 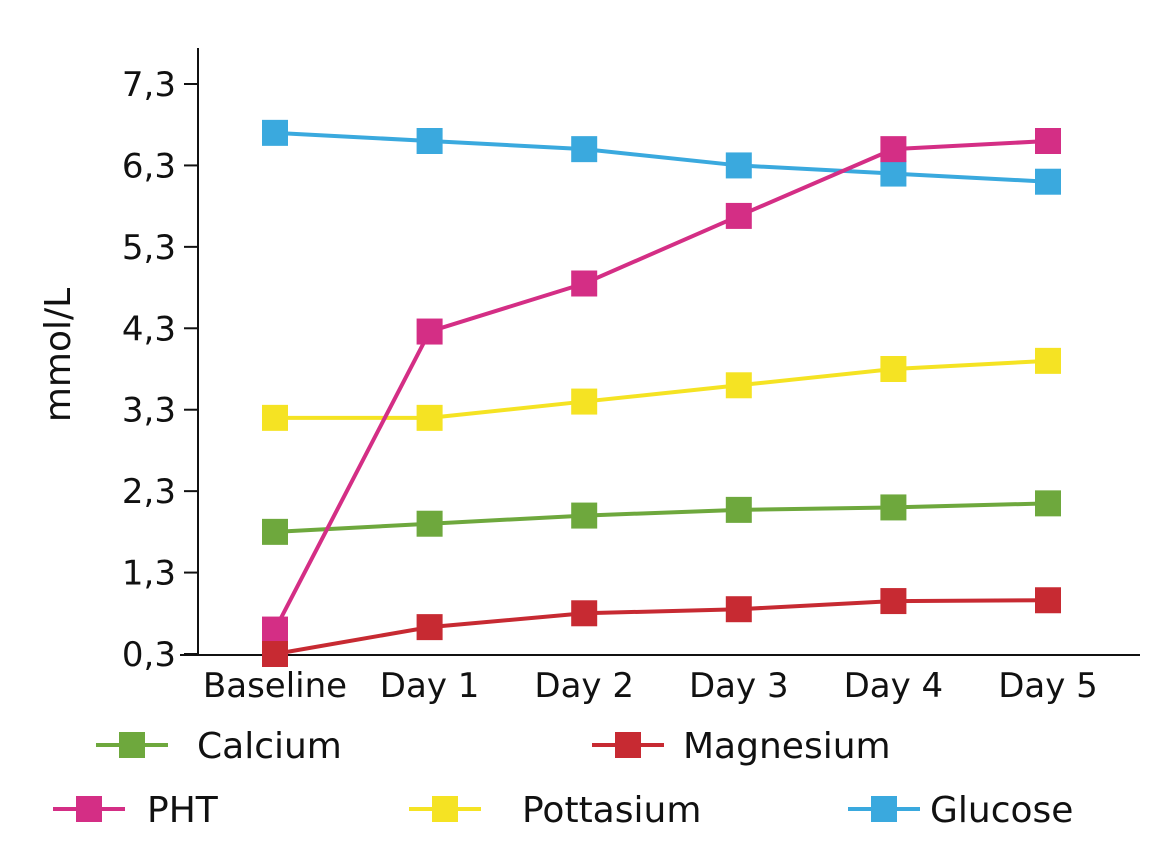 I want to click on legend-marker-glucose, so click(x=884, y=809).